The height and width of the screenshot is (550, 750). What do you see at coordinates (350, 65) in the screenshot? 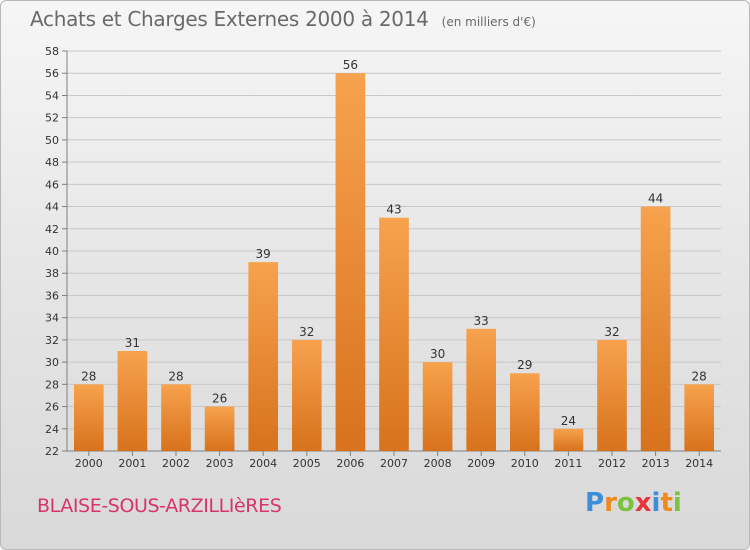
I see `data-label: 56` at bounding box center [350, 65].